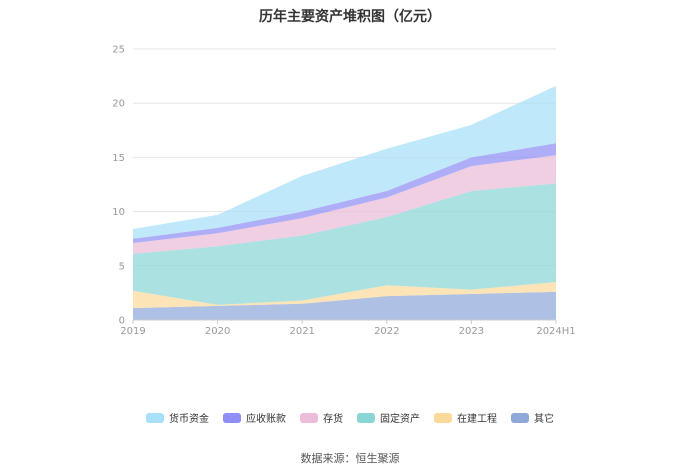 The image size is (700, 474). Describe the element at coordinates (189, 419) in the screenshot. I see `legend-label: 货币资金` at that location.